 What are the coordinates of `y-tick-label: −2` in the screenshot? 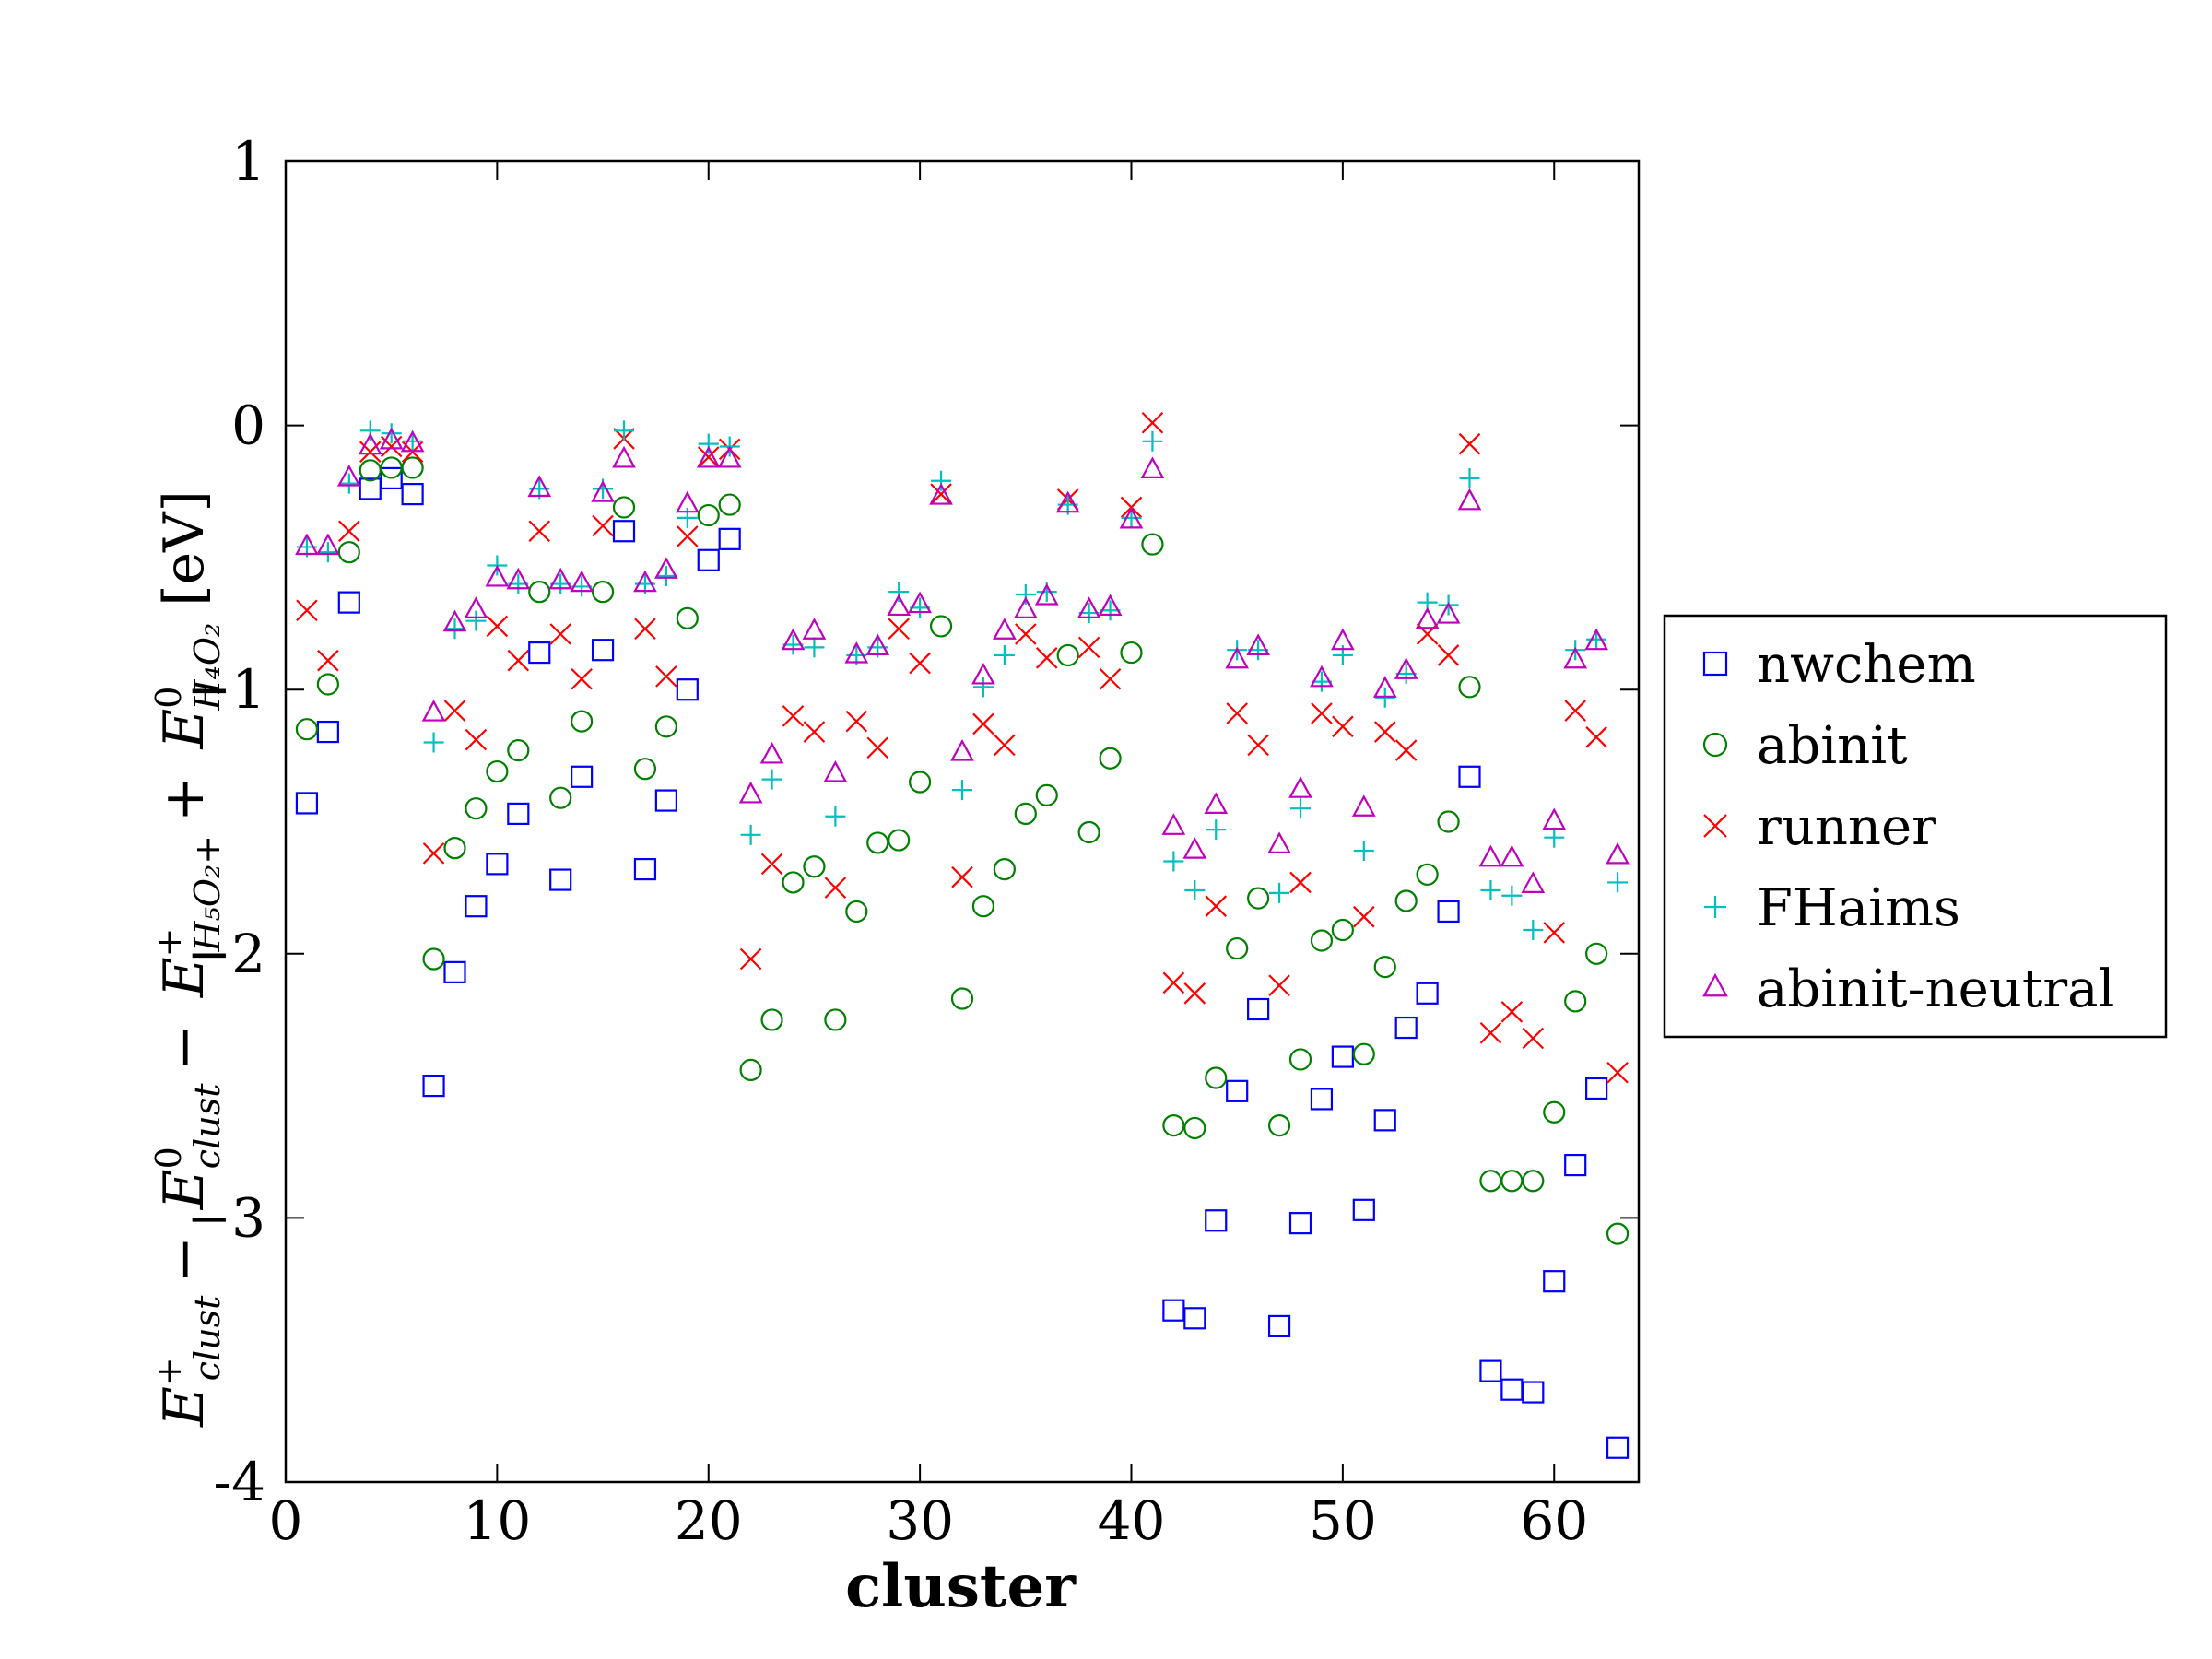 It's located at (226, 954).